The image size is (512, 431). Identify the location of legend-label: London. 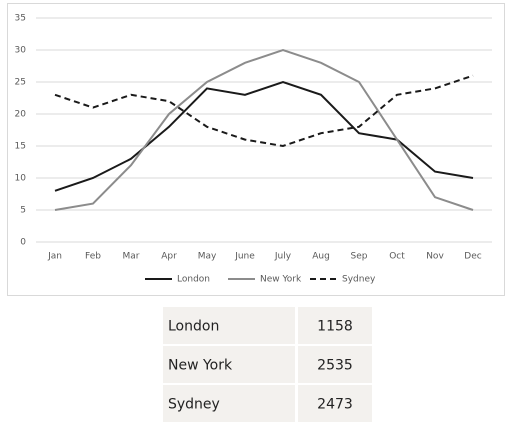
(193, 280).